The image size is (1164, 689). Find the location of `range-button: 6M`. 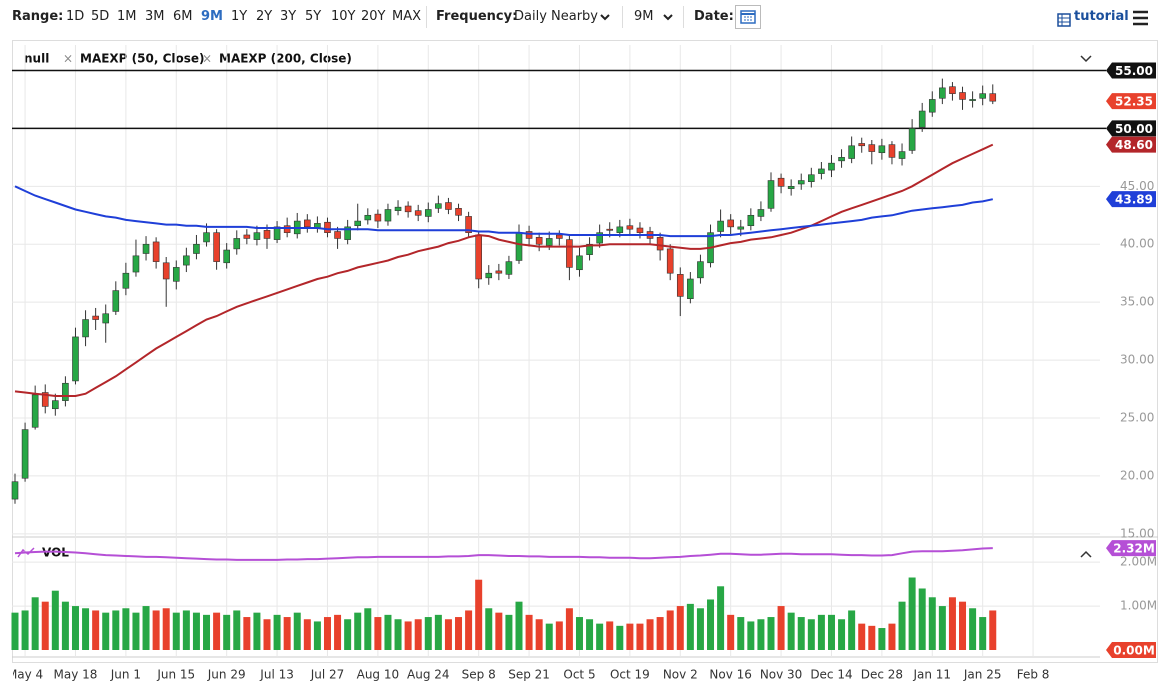

range-button: 6M is located at coordinates (183, 16).